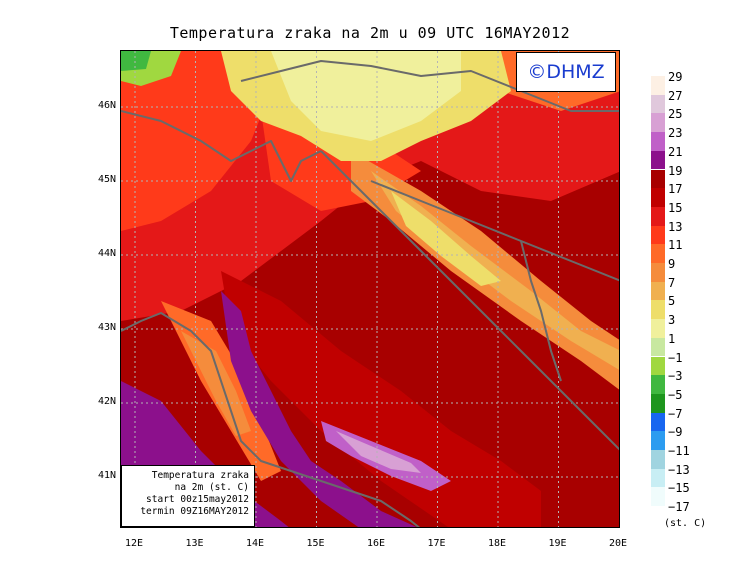 This screenshot has width=740, height=582. I want to click on lat-label-42n: 42N, so click(106, 401).